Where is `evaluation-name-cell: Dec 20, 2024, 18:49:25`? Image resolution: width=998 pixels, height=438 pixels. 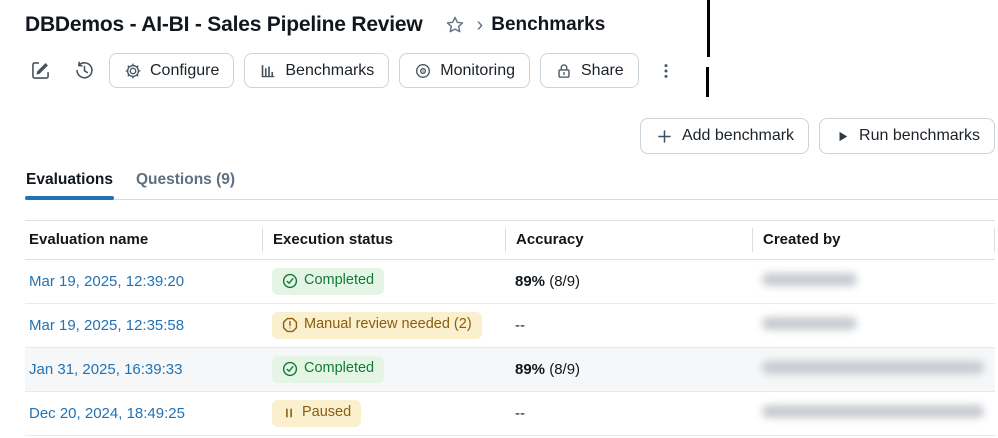
evaluation-name-cell: Dec 20, 2024, 18:49:25 is located at coordinates (143, 413).